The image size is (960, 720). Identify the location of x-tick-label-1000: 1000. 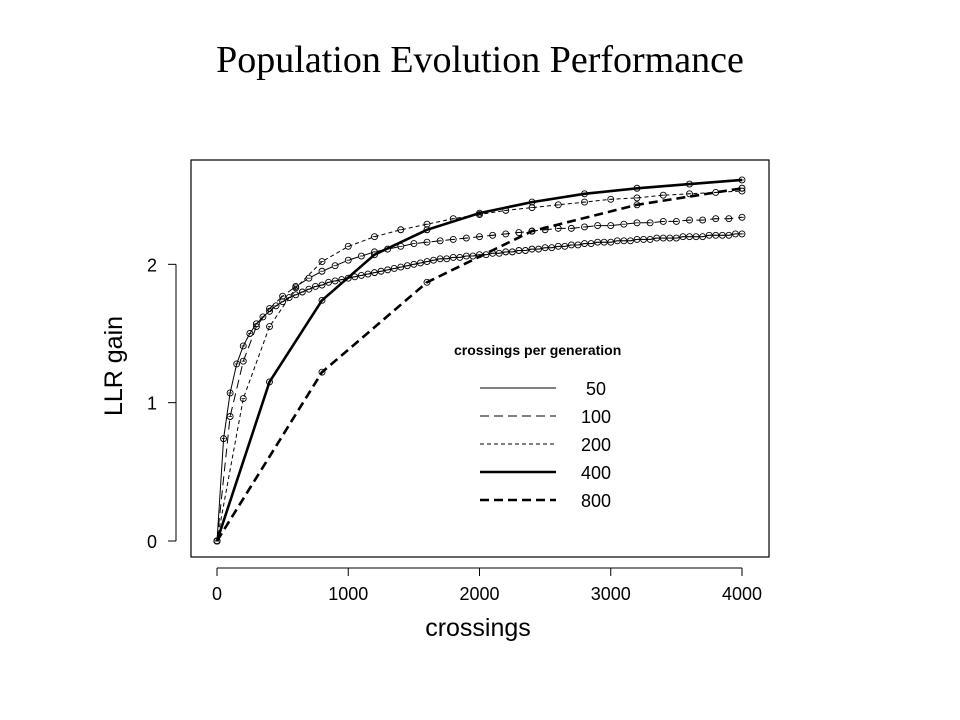
(348, 594).